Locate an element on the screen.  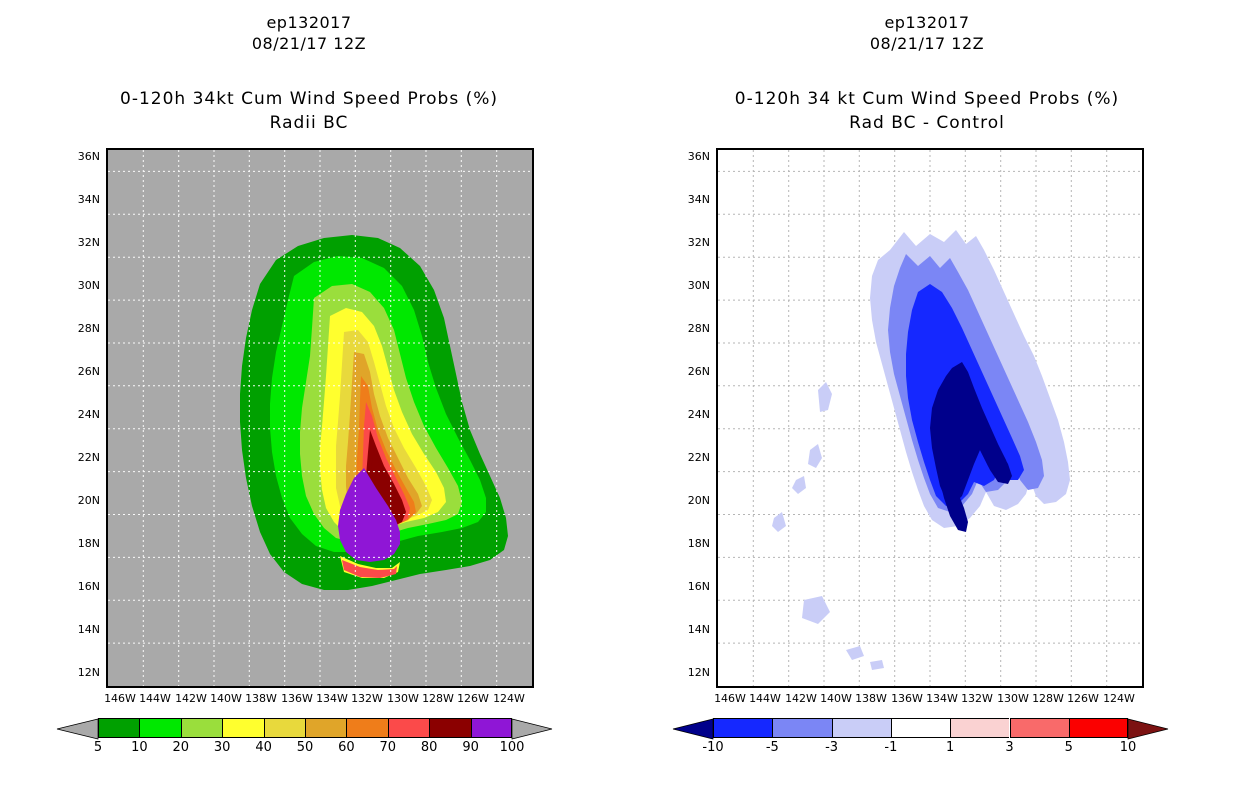
y-tick-label: 28N is located at coordinates (88, 328).